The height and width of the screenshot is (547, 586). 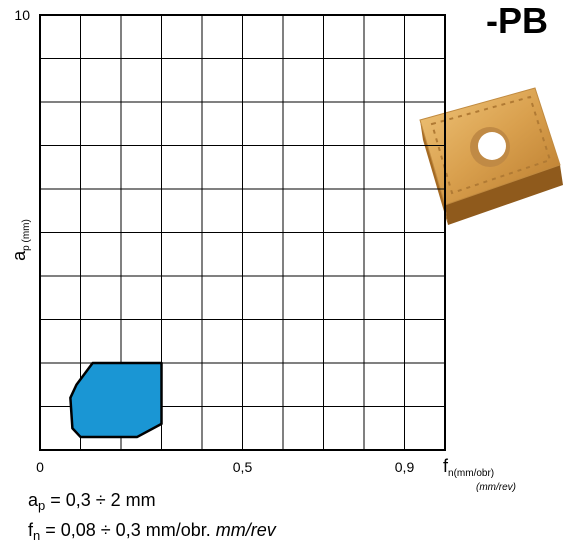 I want to click on x-tick-label: 0,5, so click(x=243, y=467).